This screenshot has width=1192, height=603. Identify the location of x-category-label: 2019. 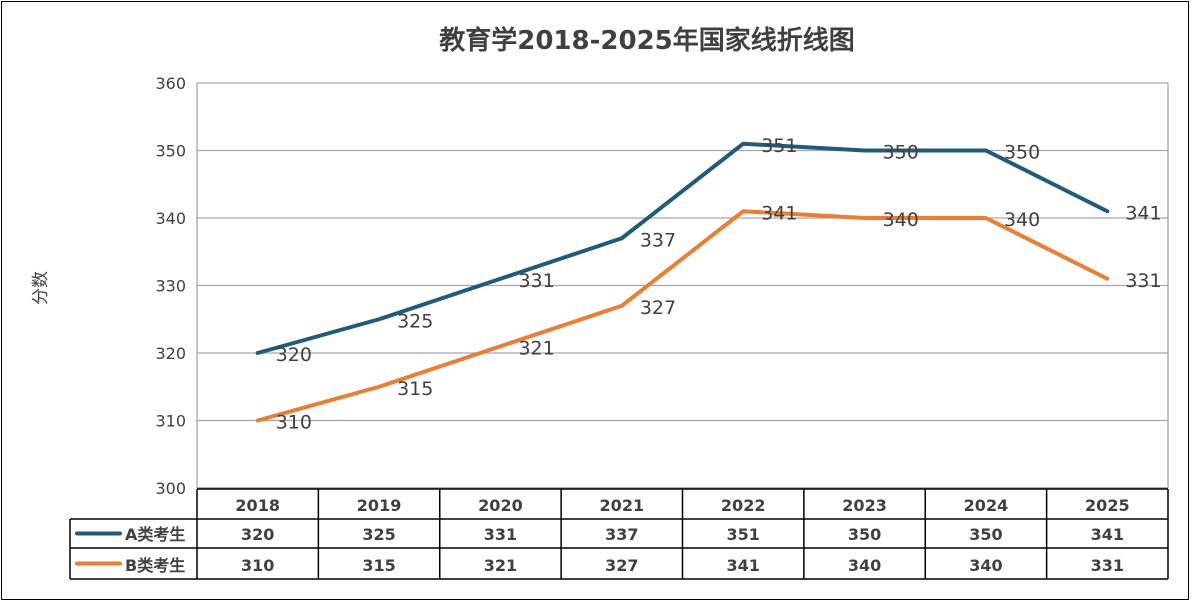
(379, 505).